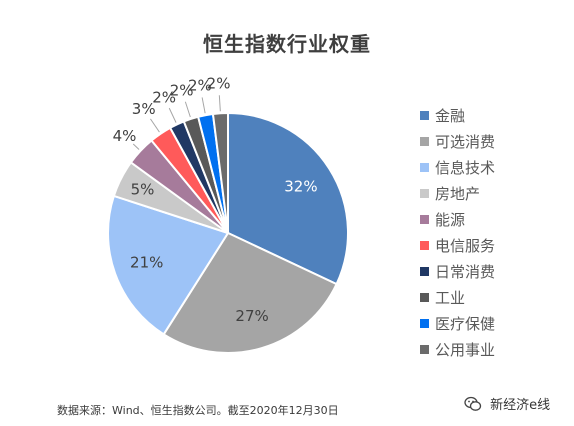  Describe the element at coordinates (465, 168) in the screenshot. I see `legend-label: 信息技术` at that location.